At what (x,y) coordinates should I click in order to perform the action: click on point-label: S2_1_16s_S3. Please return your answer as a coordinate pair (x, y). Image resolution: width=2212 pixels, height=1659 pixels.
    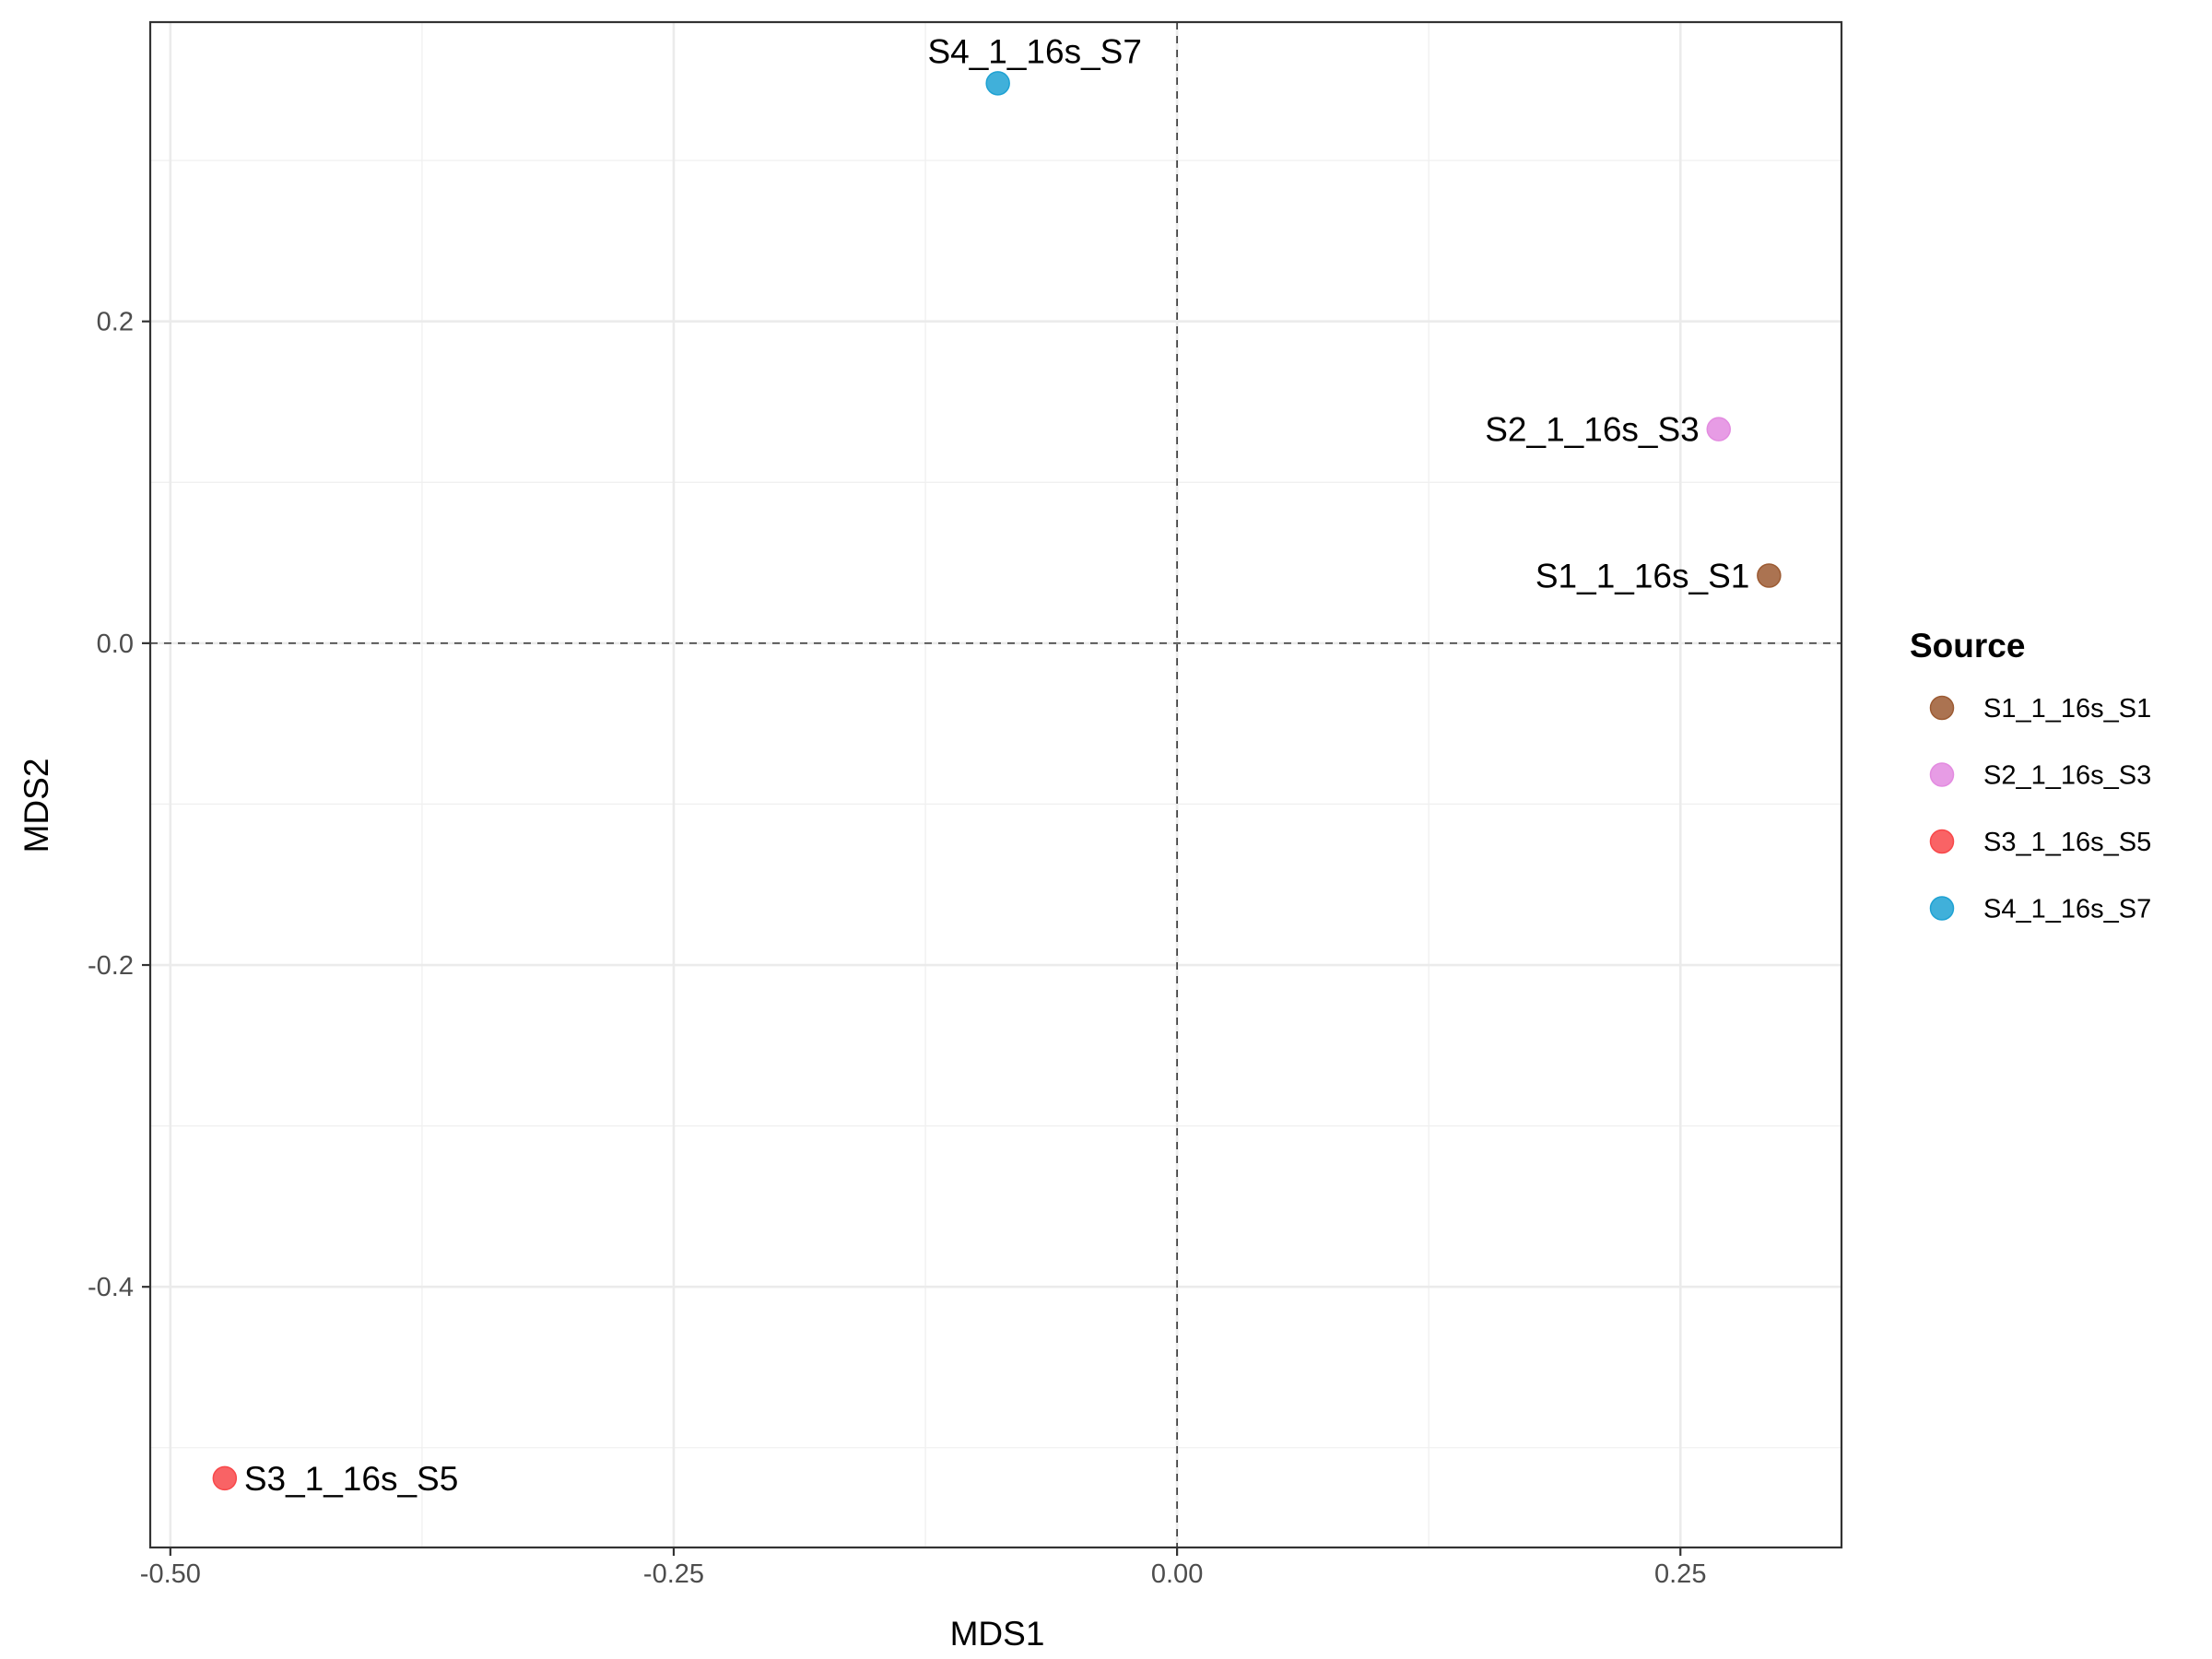
    Looking at the image, I should click on (1592, 430).